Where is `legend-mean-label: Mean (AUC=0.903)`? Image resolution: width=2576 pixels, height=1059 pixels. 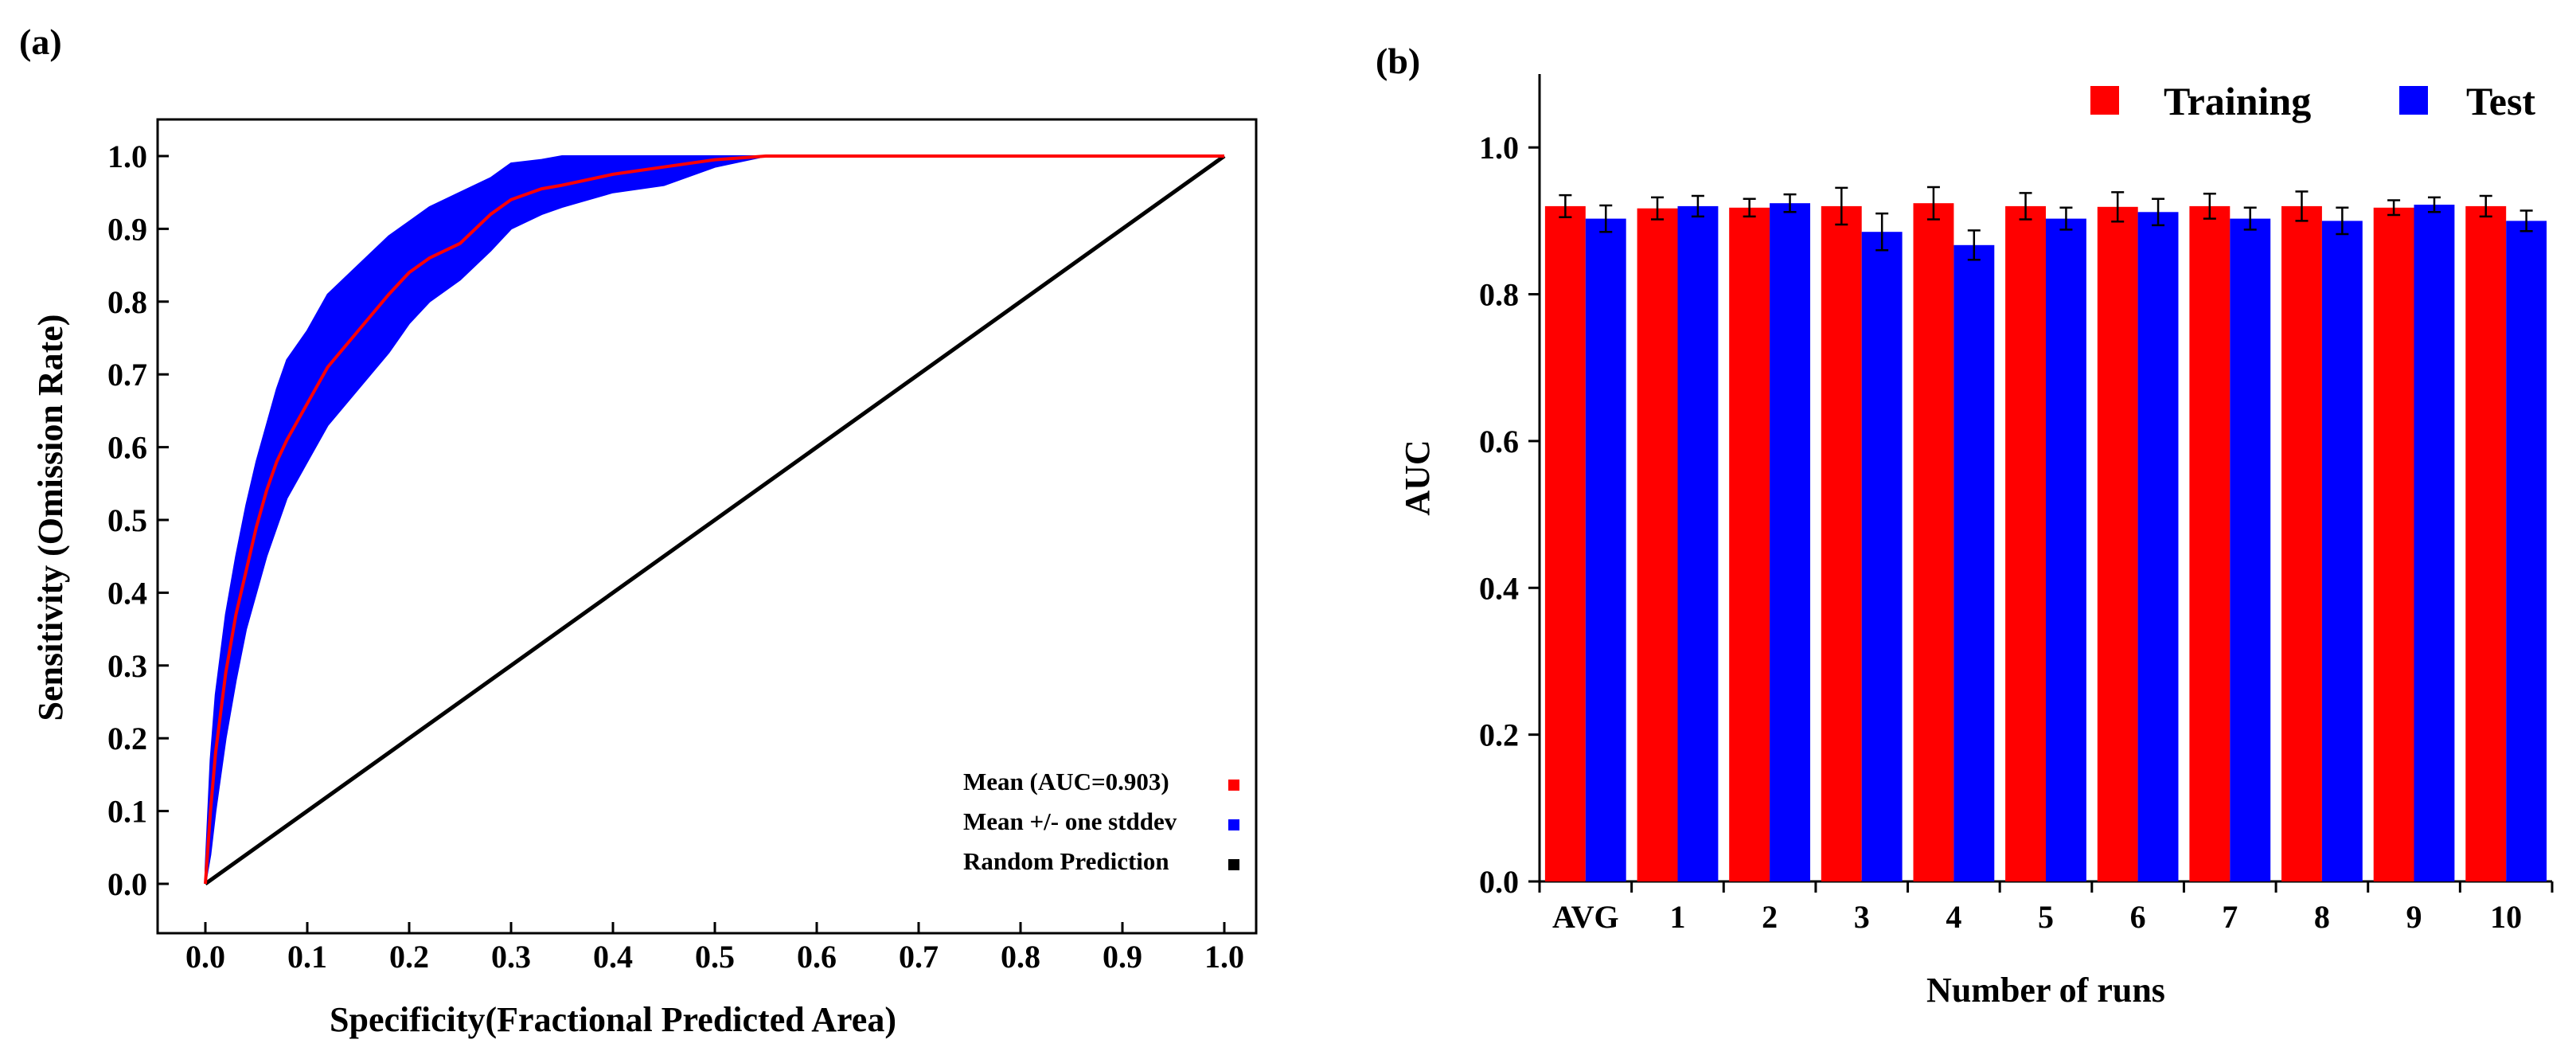
legend-mean-label: Mean (AUC=0.903) is located at coordinates (1066, 781).